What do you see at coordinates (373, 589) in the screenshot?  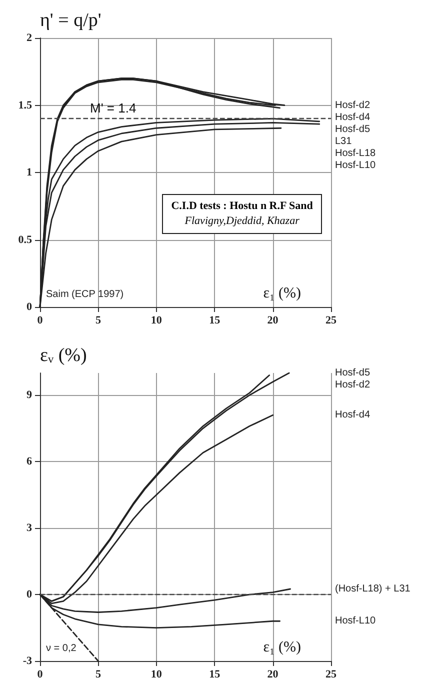 I see `text: (Hosf-L18) + L31` at bounding box center [373, 589].